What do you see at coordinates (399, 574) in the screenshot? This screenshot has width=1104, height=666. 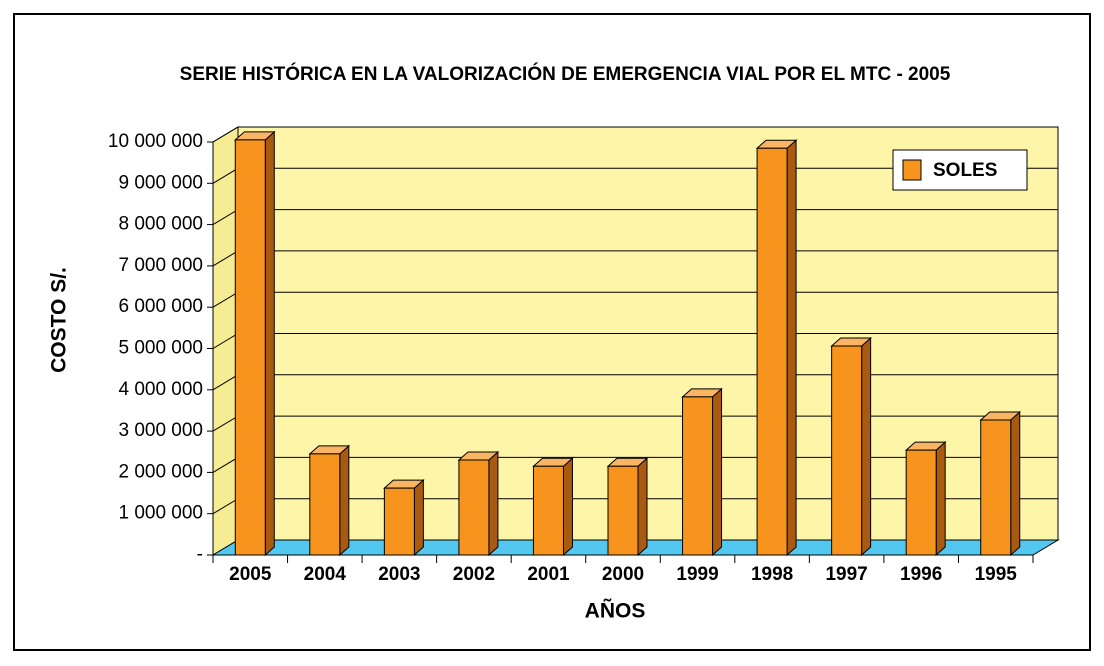 I see `x-tick-label: 2003` at bounding box center [399, 574].